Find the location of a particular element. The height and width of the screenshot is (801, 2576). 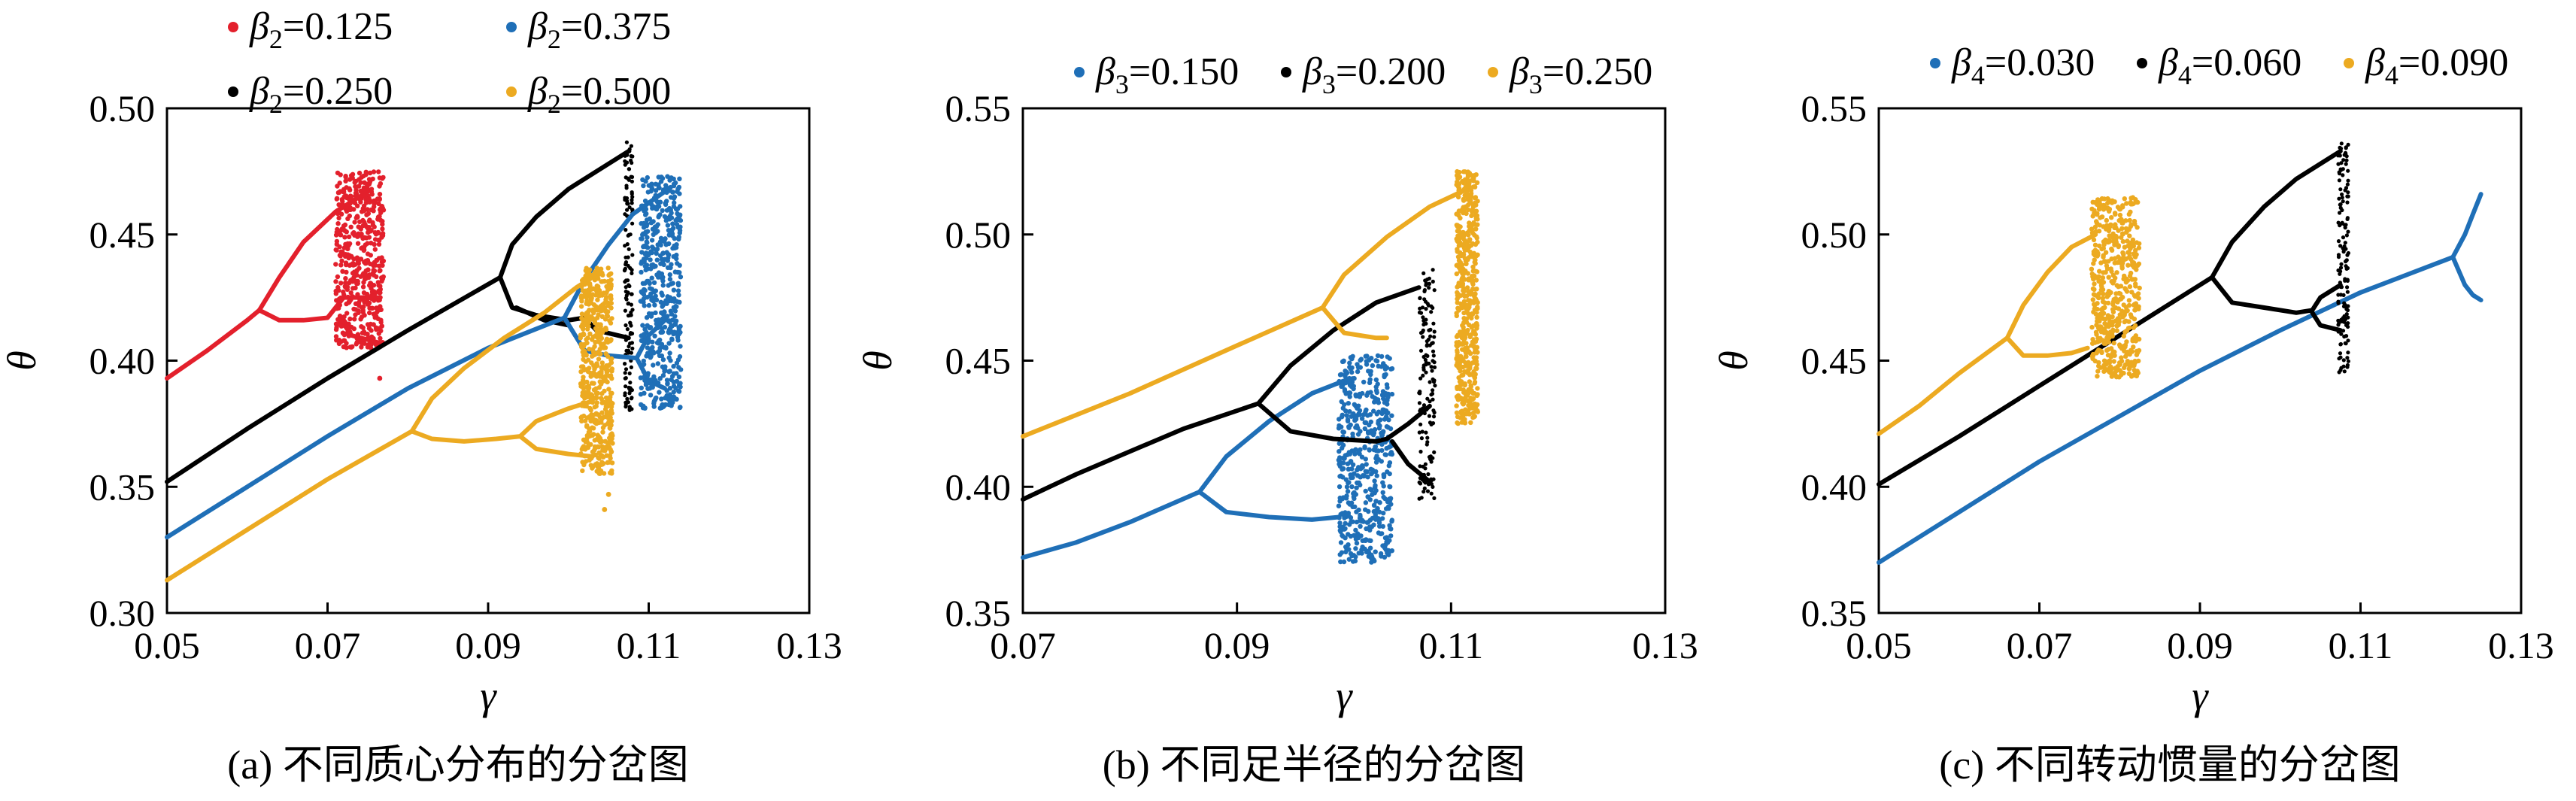

data-point is located at coordinates (605, 509).